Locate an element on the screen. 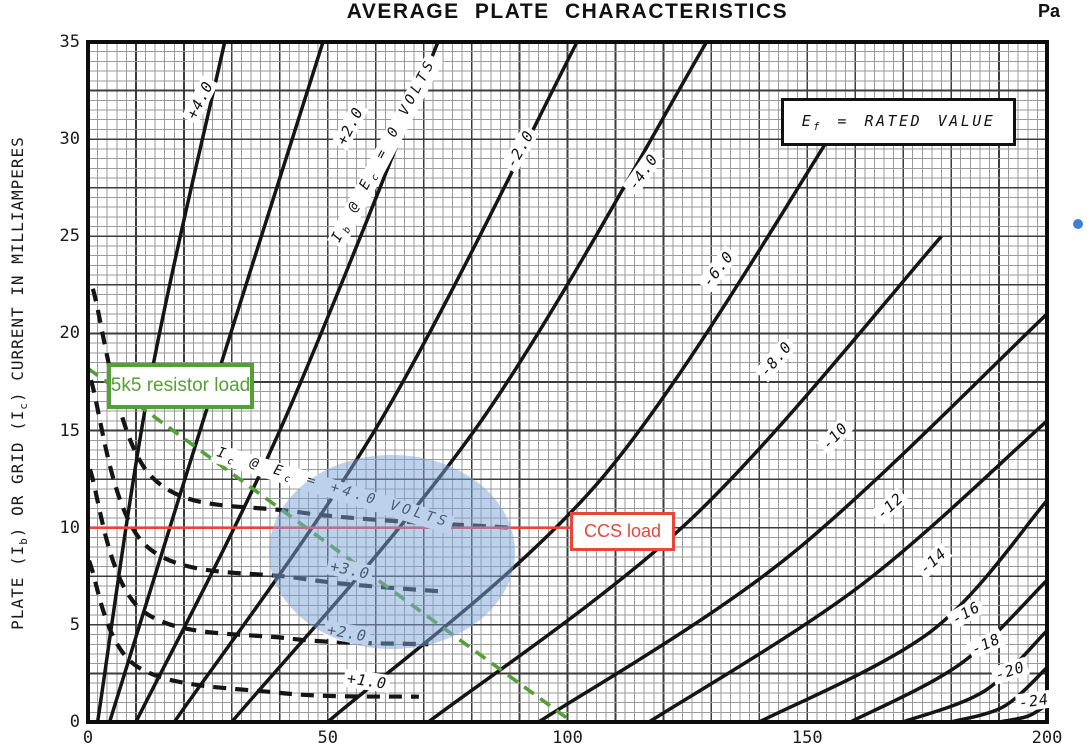  resistor-load-label: 5k5 resistor load is located at coordinates (180, 385).